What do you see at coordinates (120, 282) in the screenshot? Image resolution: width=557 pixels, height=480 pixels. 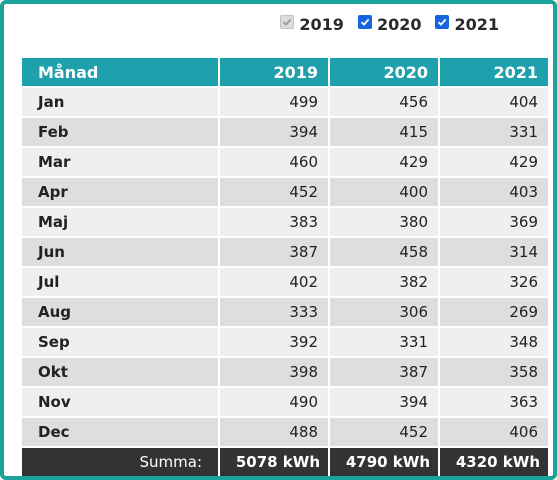 I see `month-cell: Jul` at bounding box center [120, 282].